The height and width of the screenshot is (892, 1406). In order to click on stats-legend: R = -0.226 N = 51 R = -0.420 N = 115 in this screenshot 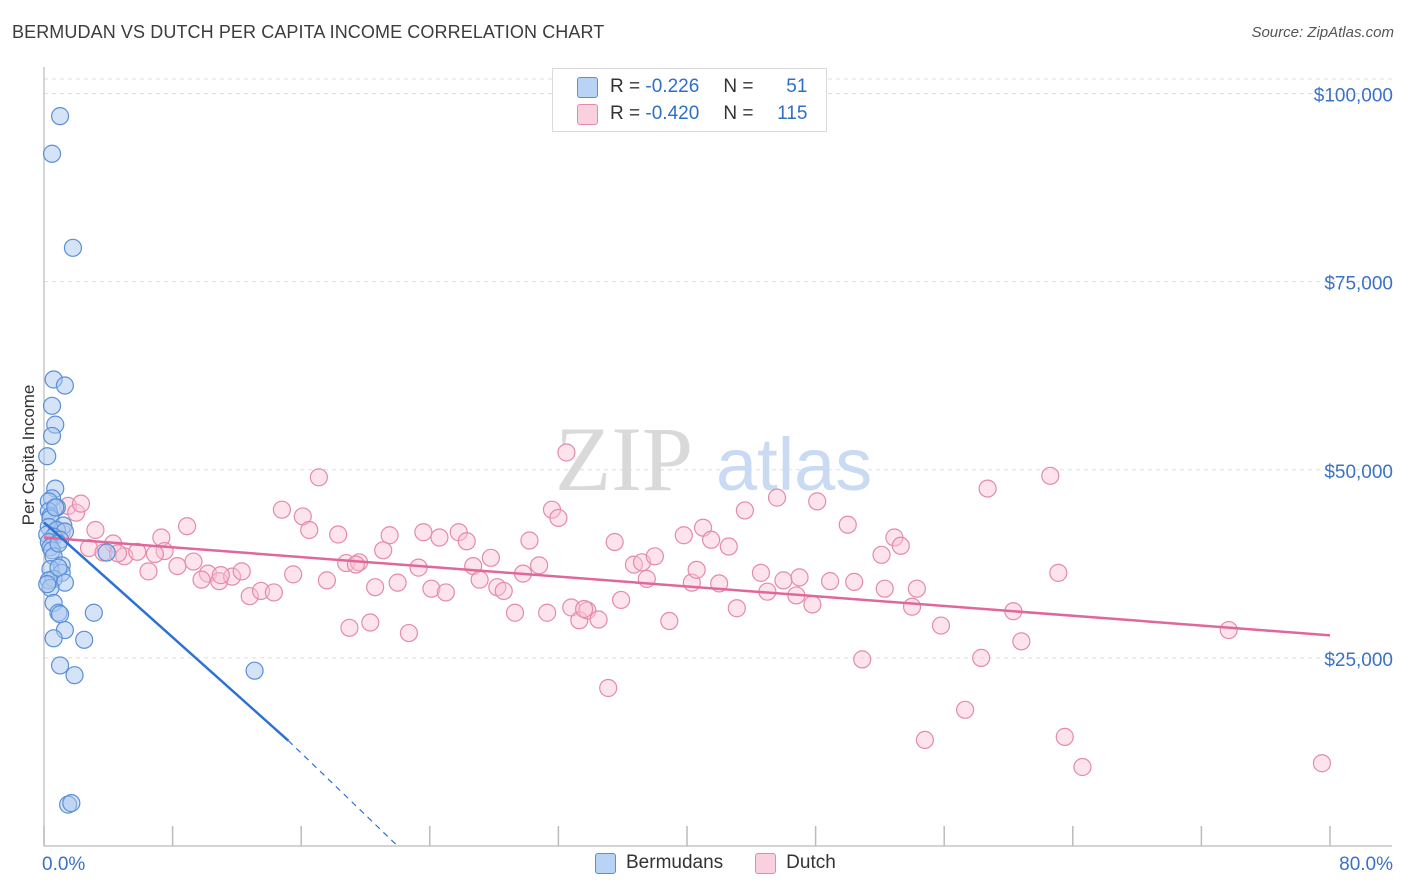, I will do `click(689, 100)`.